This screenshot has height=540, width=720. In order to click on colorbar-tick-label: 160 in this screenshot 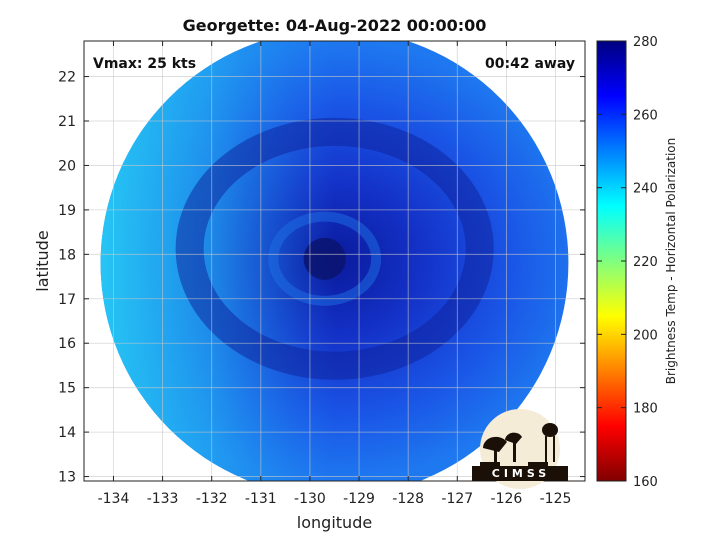, I will do `click(645, 482)`.